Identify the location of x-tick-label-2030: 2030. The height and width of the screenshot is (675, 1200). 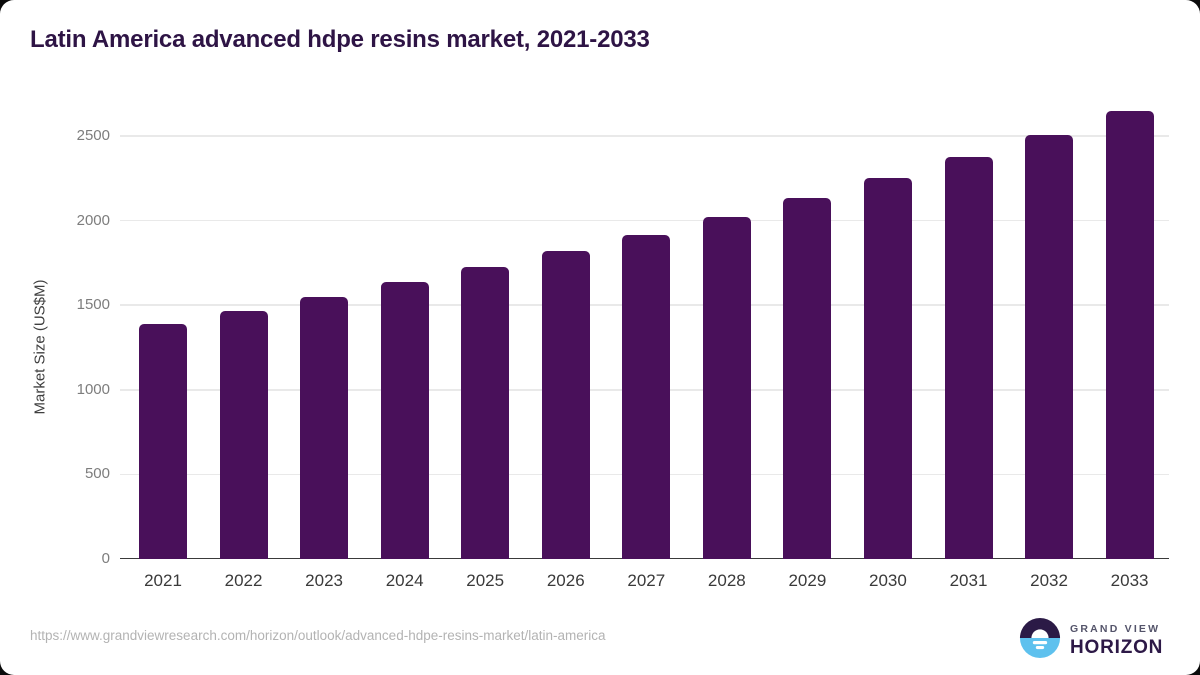
(888, 580).